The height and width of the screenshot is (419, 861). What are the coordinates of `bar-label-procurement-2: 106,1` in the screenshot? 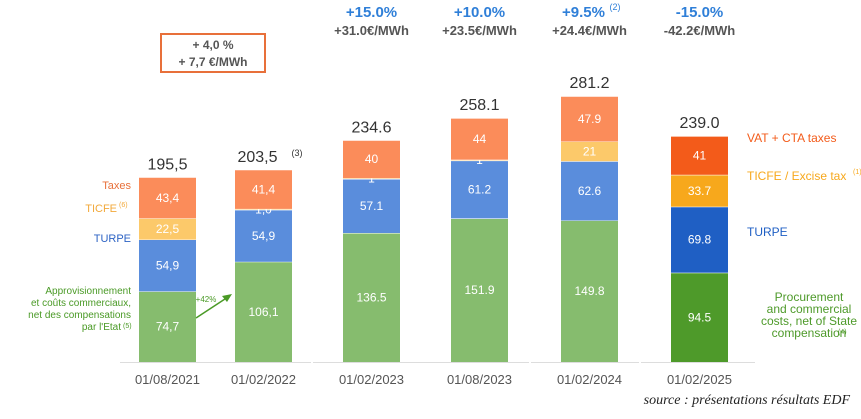 It's located at (263, 312).